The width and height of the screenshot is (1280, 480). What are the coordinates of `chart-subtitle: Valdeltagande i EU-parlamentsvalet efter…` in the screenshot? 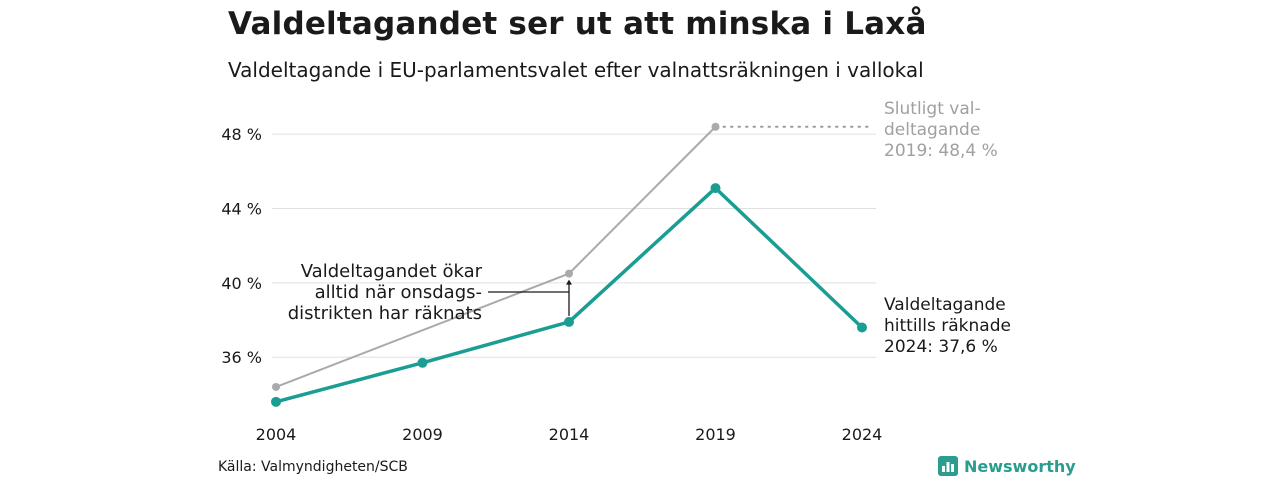 It's located at (576, 70).